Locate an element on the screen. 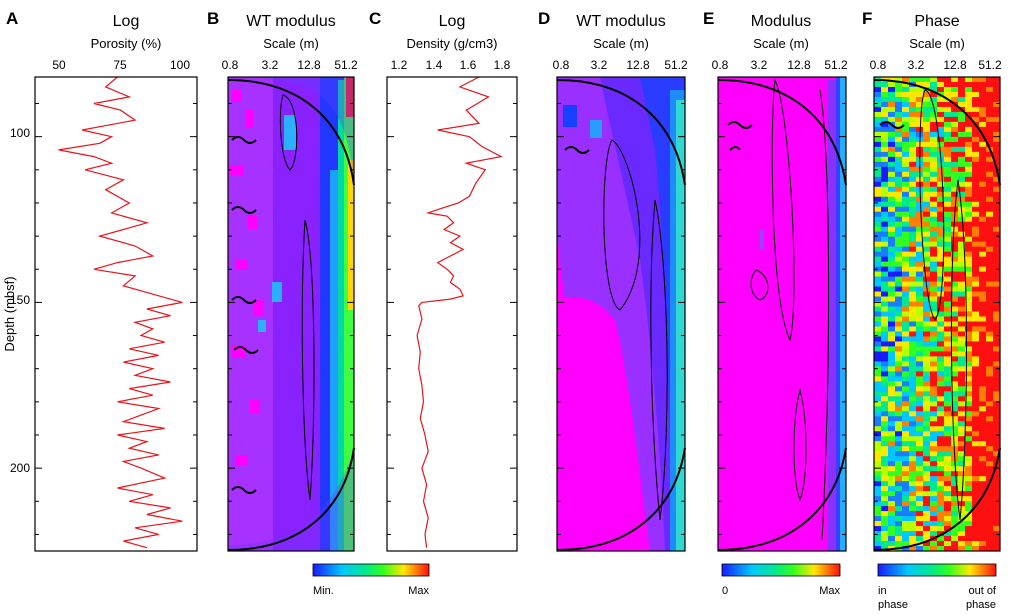 The image size is (1014, 615). panel-e-title: Modulus is located at coordinates (781, 21).